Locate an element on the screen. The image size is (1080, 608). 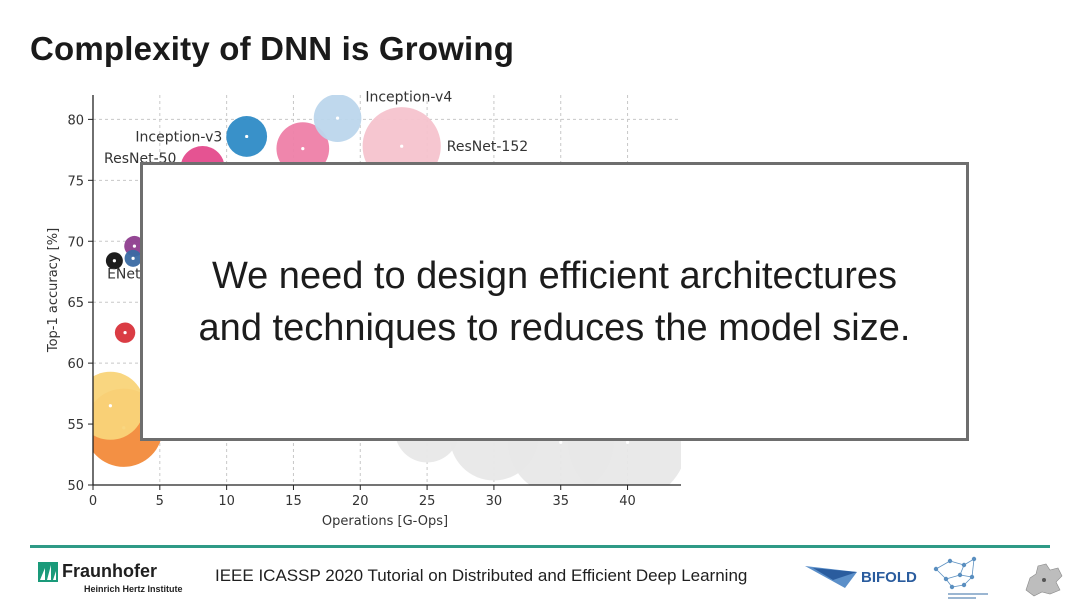
bifold-mark-icon is located at coordinates (831, 577).